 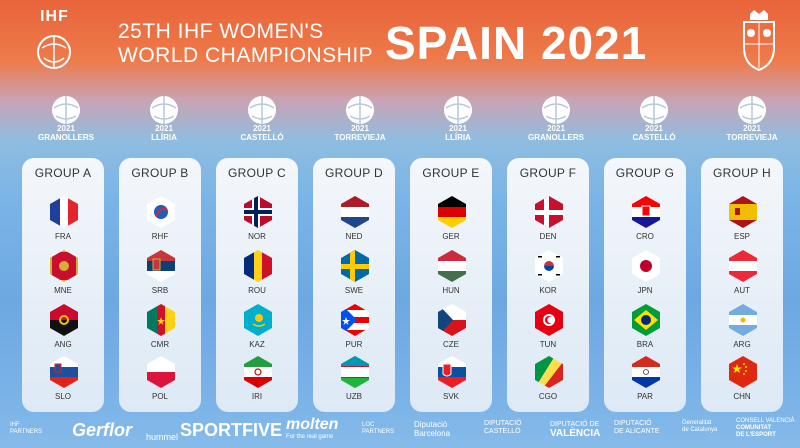 What do you see at coordinates (221, 31) in the screenshot?
I see `title-line-1: 25TH IHF WOMEN'S` at bounding box center [221, 31].